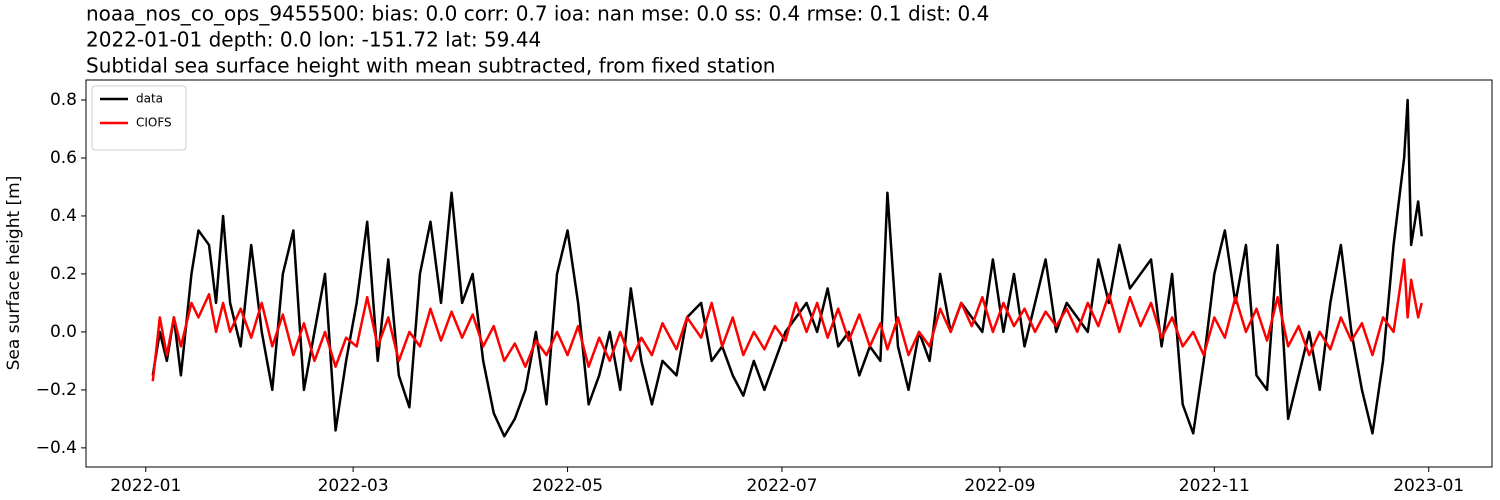 The height and width of the screenshot is (500, 1500). Describe the element at coordinates (63, 332) in the screenshot. I see `y-tick-label: 0.0` at that location.